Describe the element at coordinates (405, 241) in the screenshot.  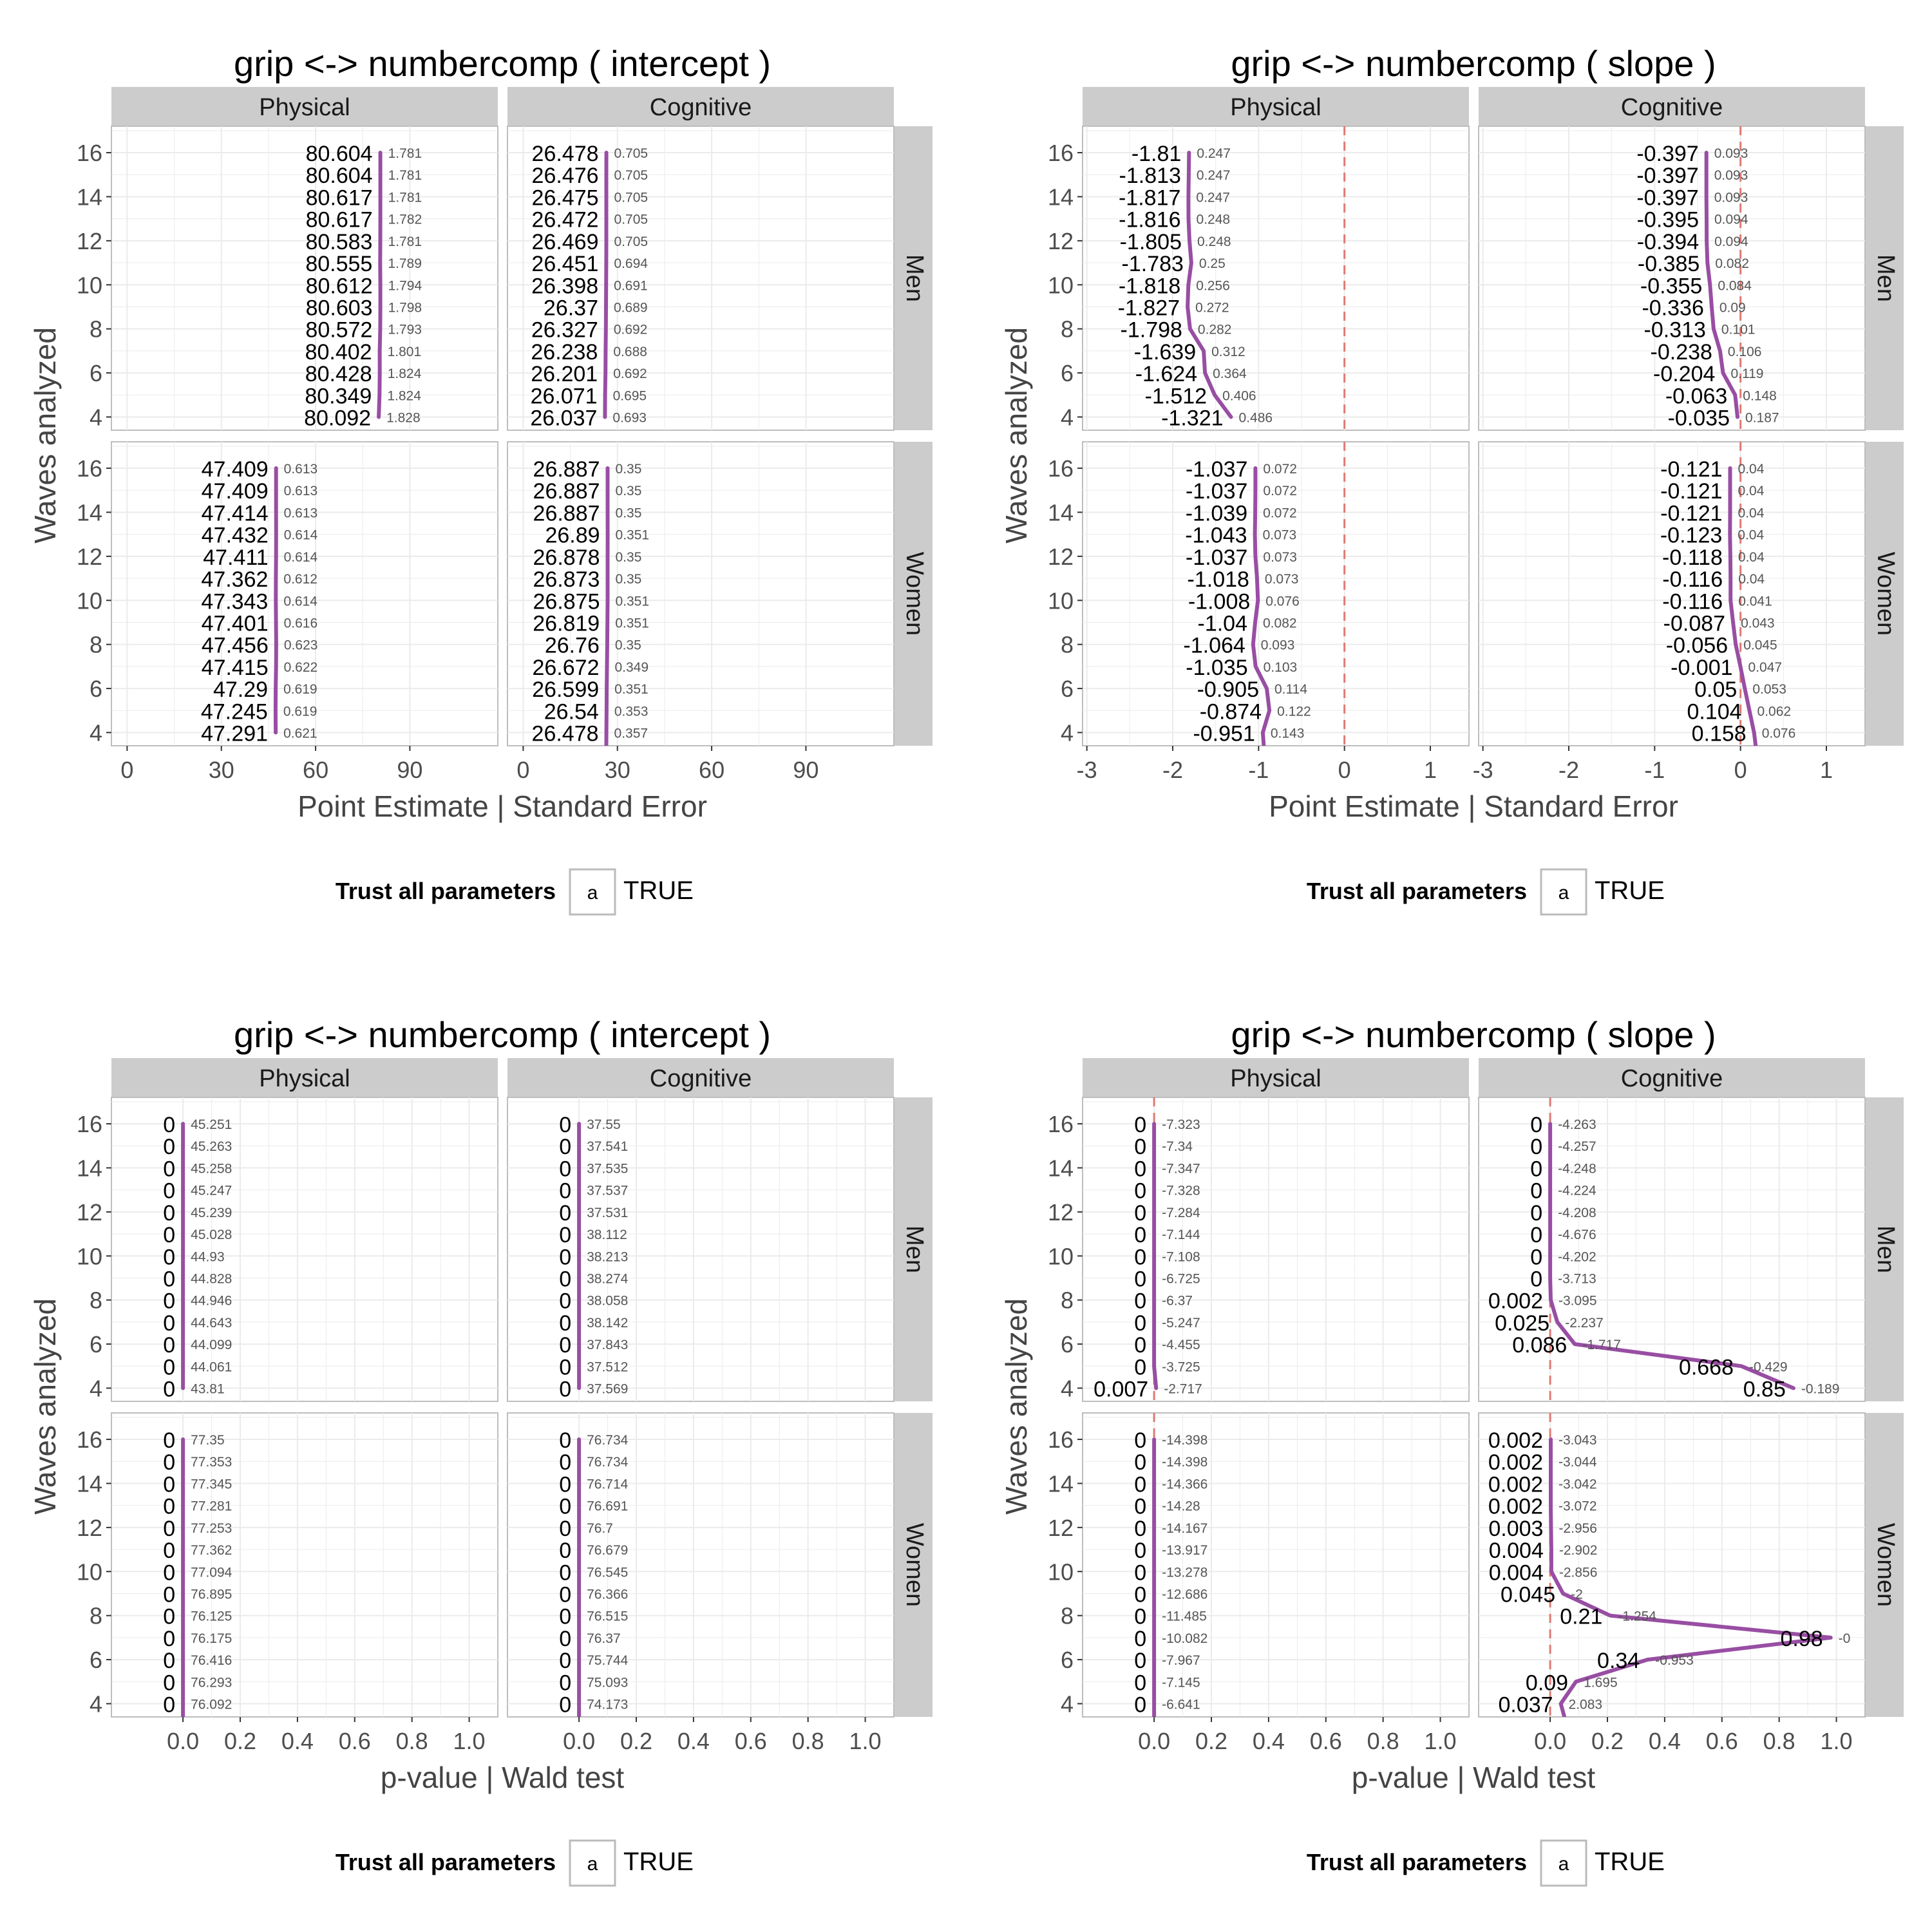
I see `secondary-value-label: 1.781` at that location.